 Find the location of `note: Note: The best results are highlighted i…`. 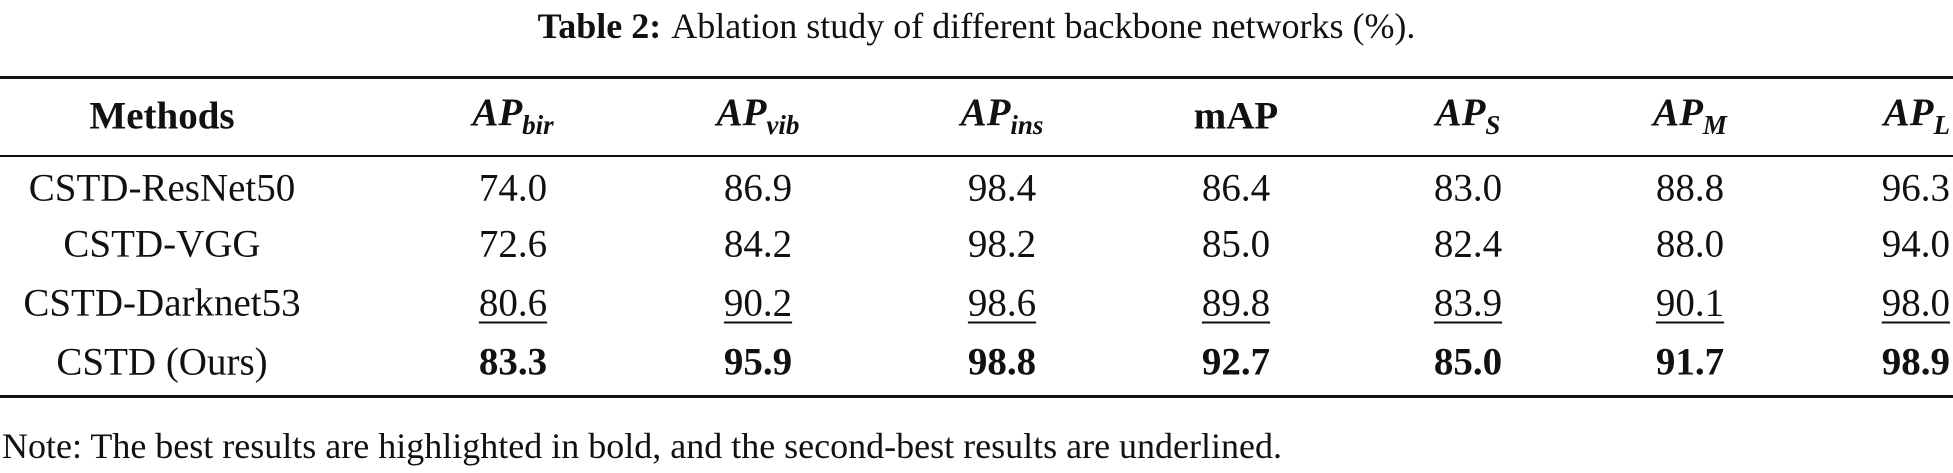

note: Note: The best results are highlighted i… is located at coordinates (642, 446).